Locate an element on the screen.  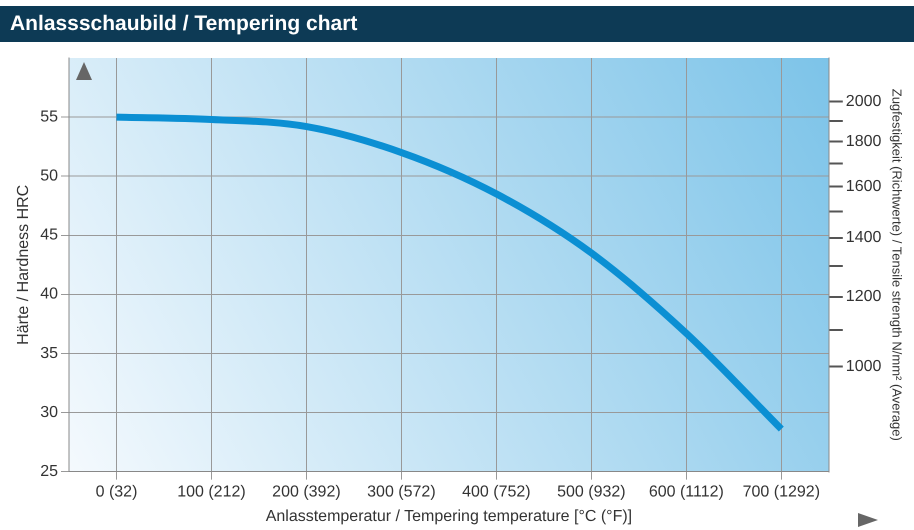
y-tick-label: 40 is located at coordinates (49, 294).